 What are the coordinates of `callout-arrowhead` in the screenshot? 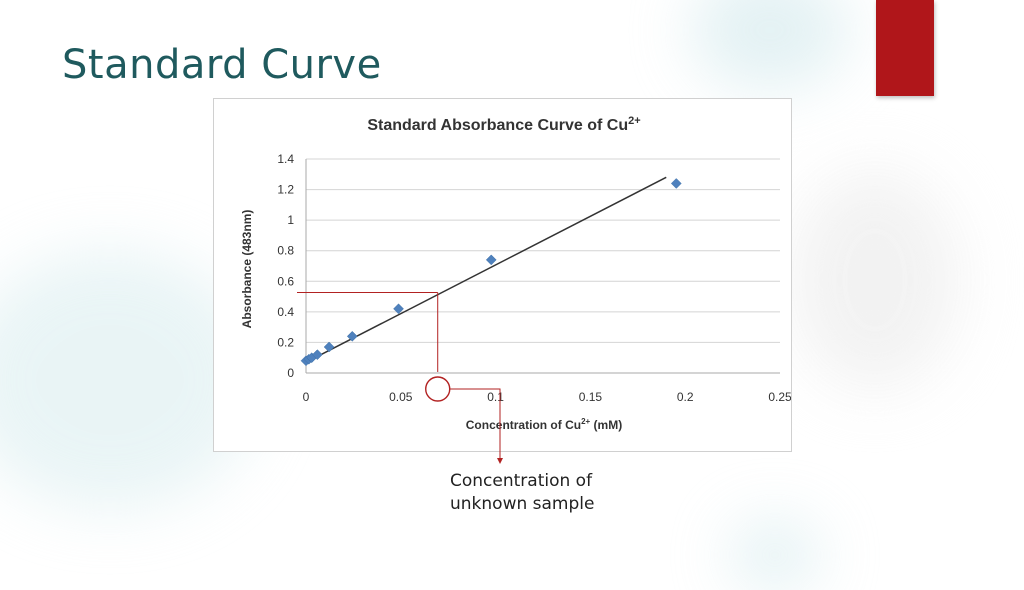 It's located at (500, 461).